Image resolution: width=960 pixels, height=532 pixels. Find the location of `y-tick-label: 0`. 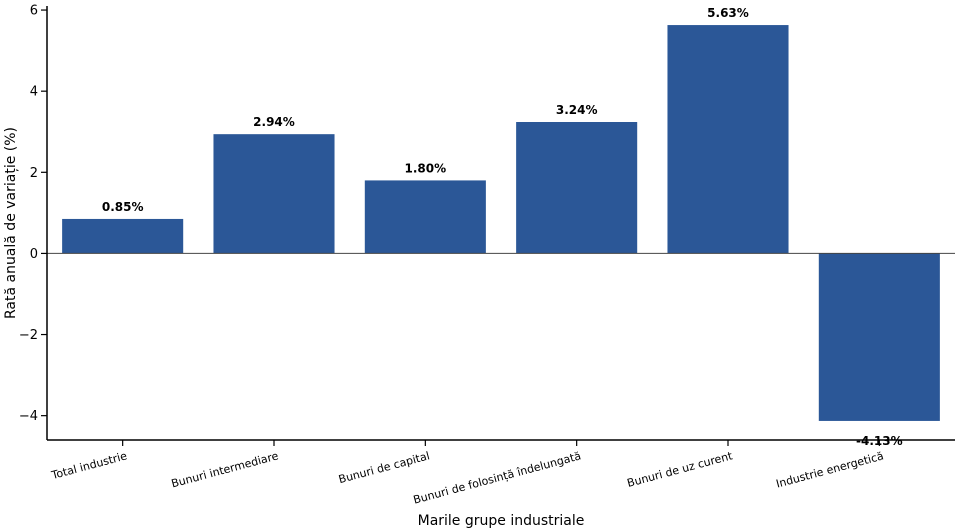

y-tick-label: 0 is located at coordinates (34, 254).